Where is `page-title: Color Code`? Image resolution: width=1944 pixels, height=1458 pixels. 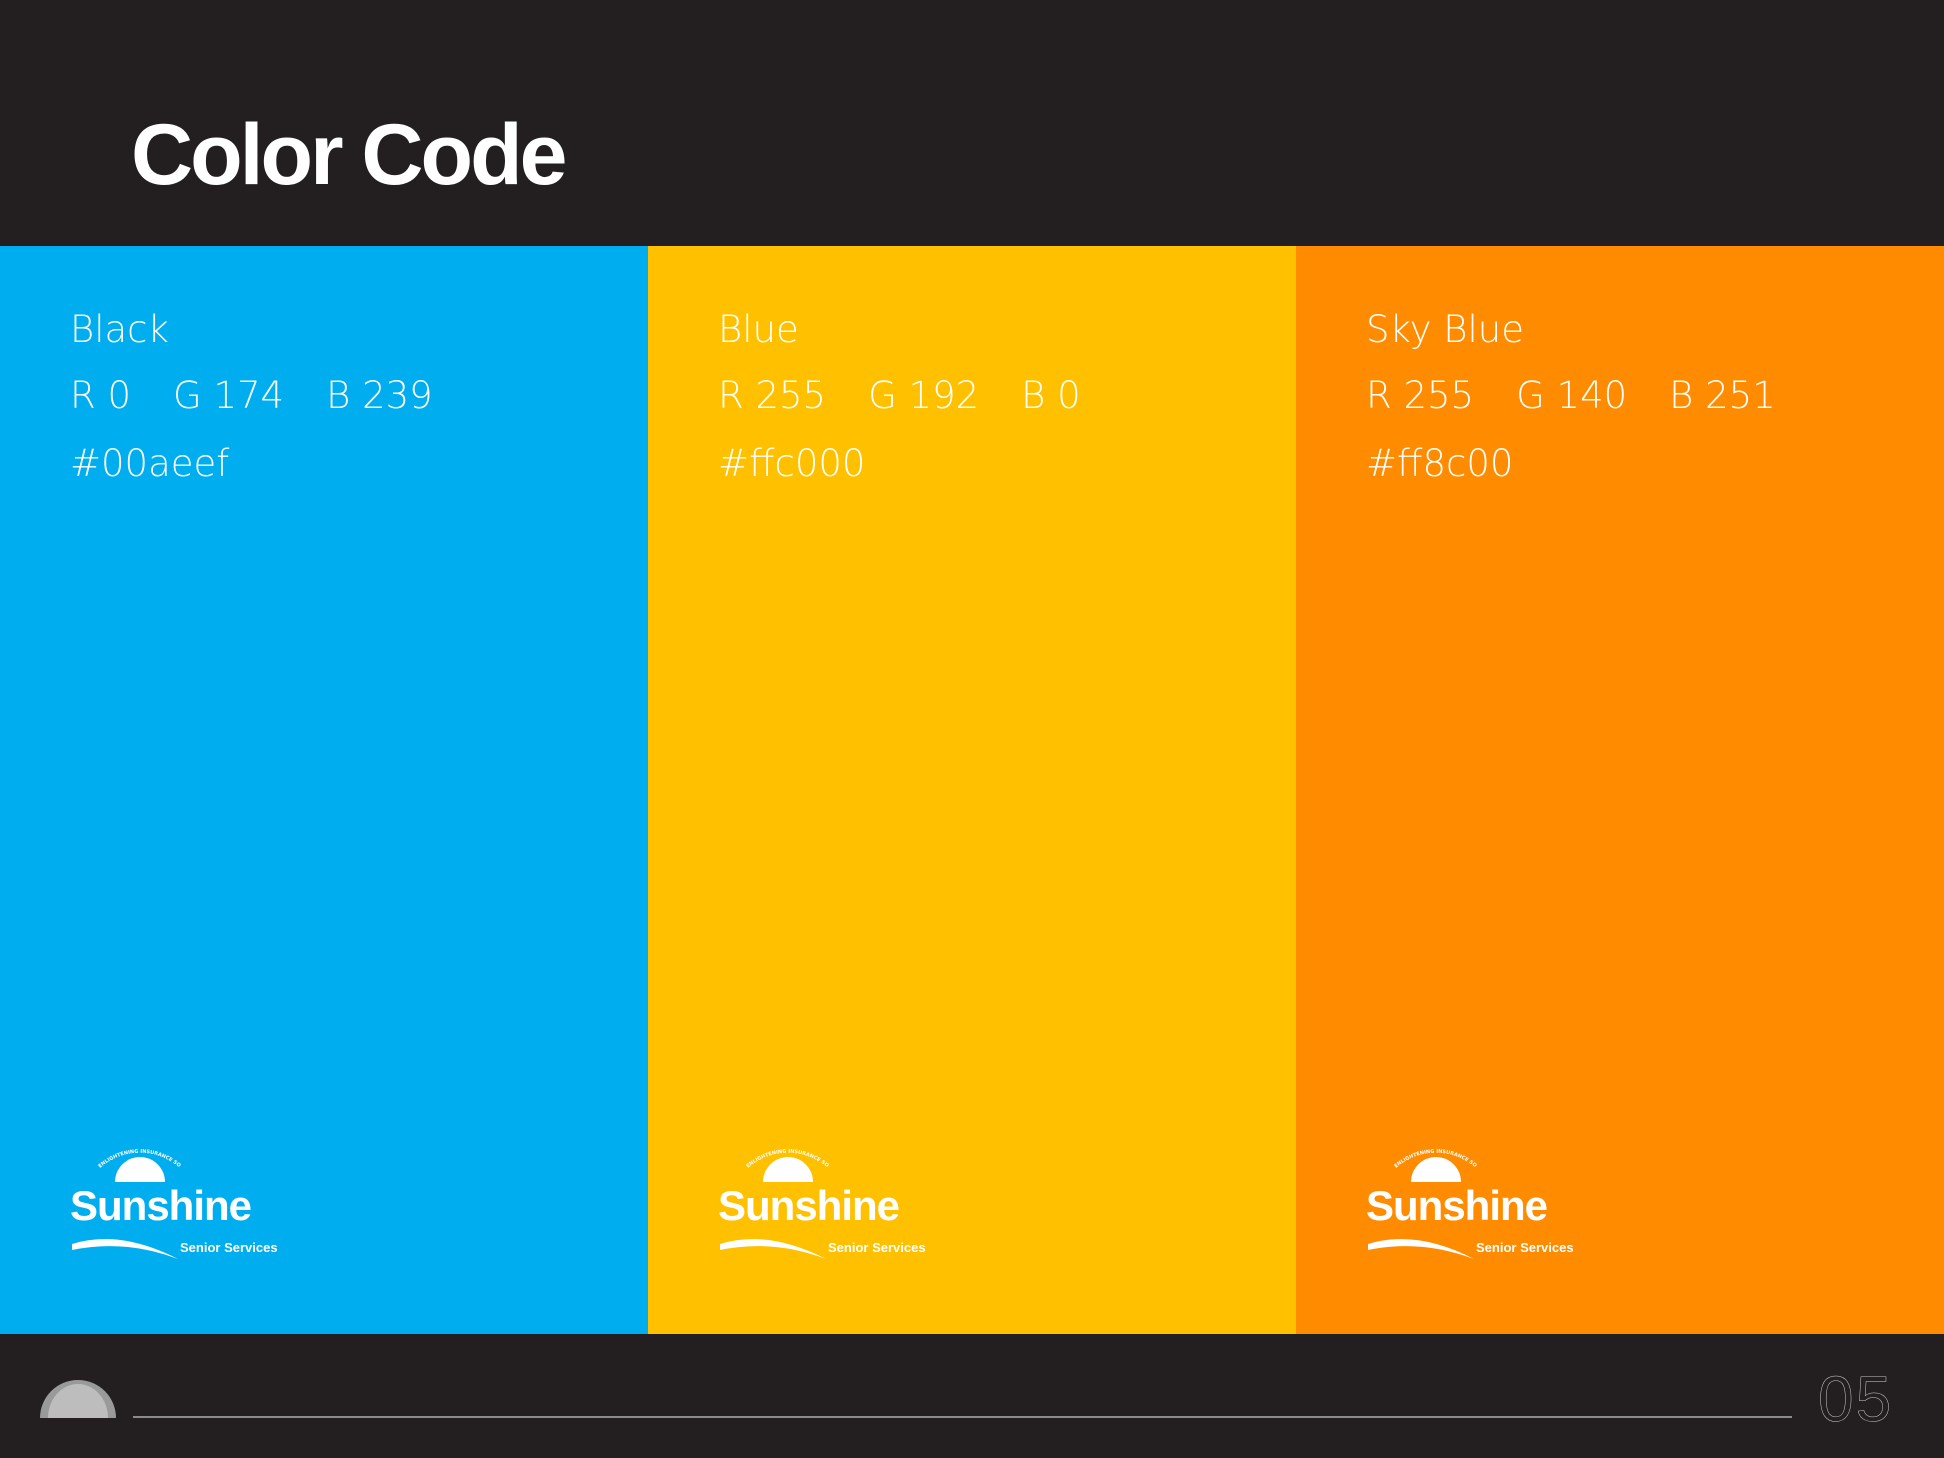 page-title: Color Code is located at coordinates (349, 155).